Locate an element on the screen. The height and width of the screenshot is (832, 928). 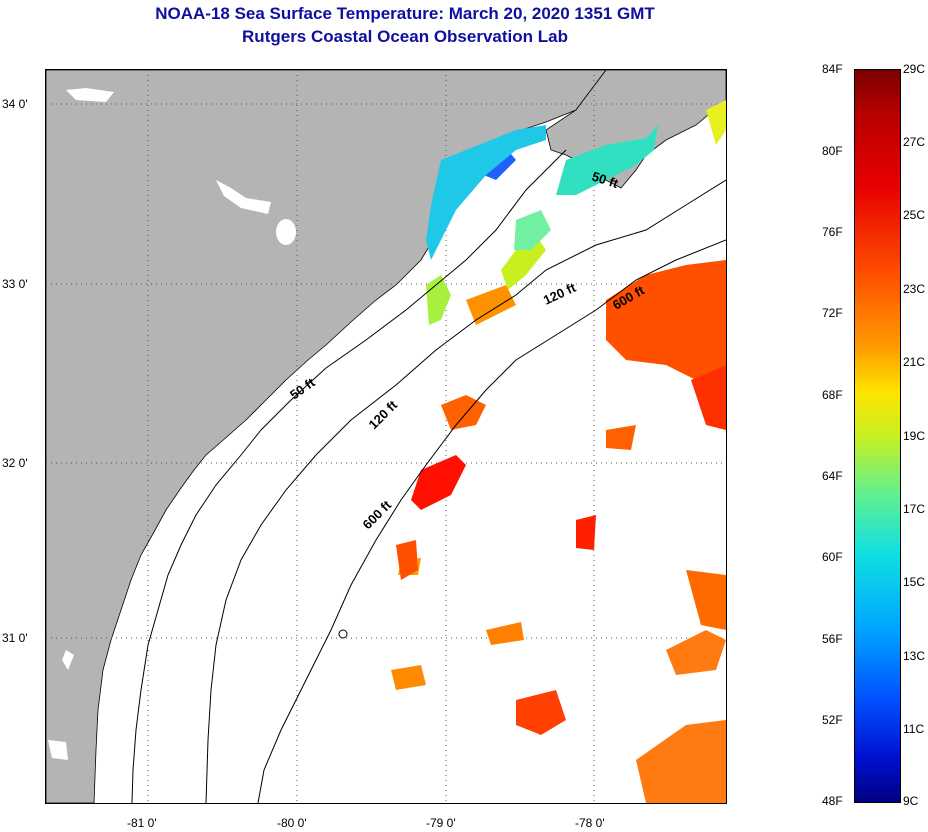
colorbar-f-label: 68F is located at coordinates (832, 395).